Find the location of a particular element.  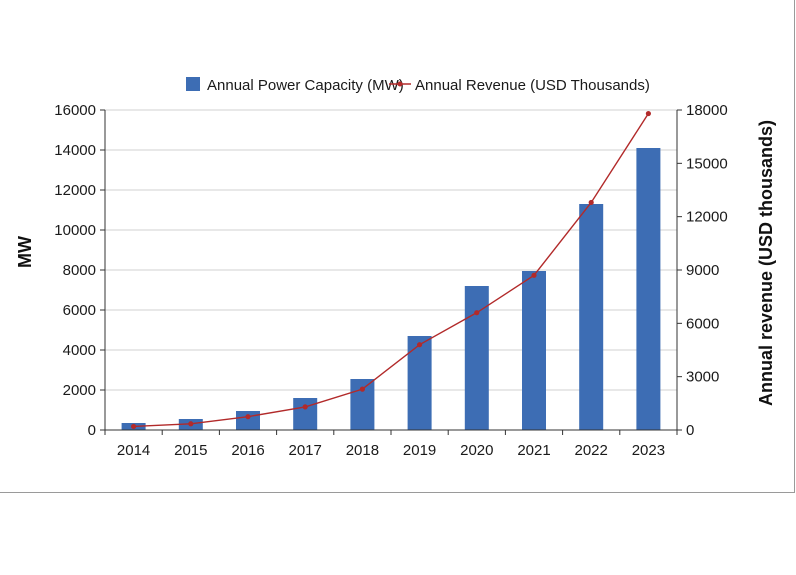

y2-tick-label: 6000 is located at coordinates (702, 323).